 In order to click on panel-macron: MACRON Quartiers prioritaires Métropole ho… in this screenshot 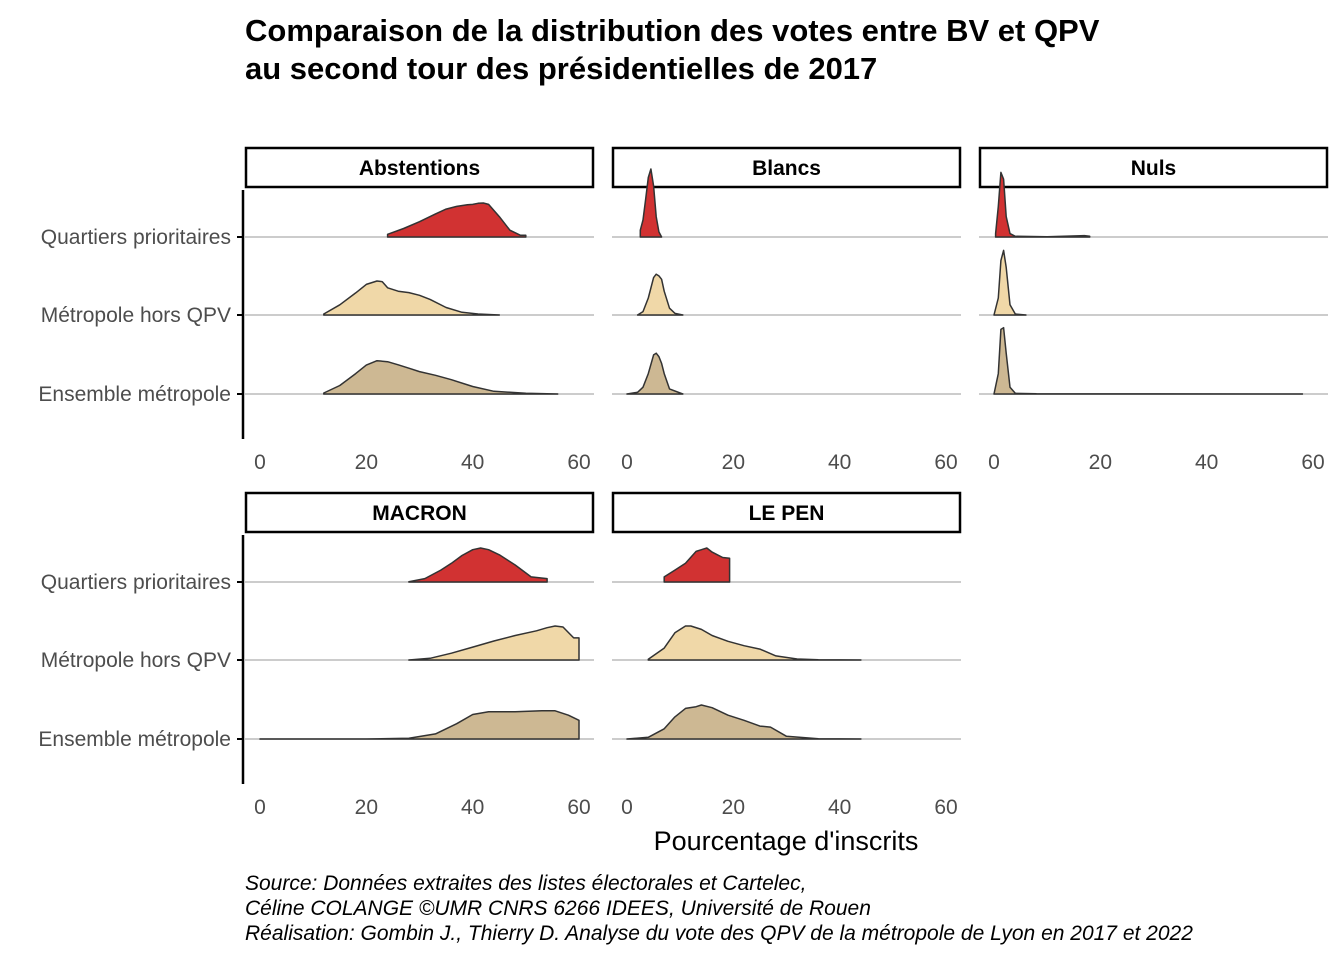, I will do `click(316, 655)`.